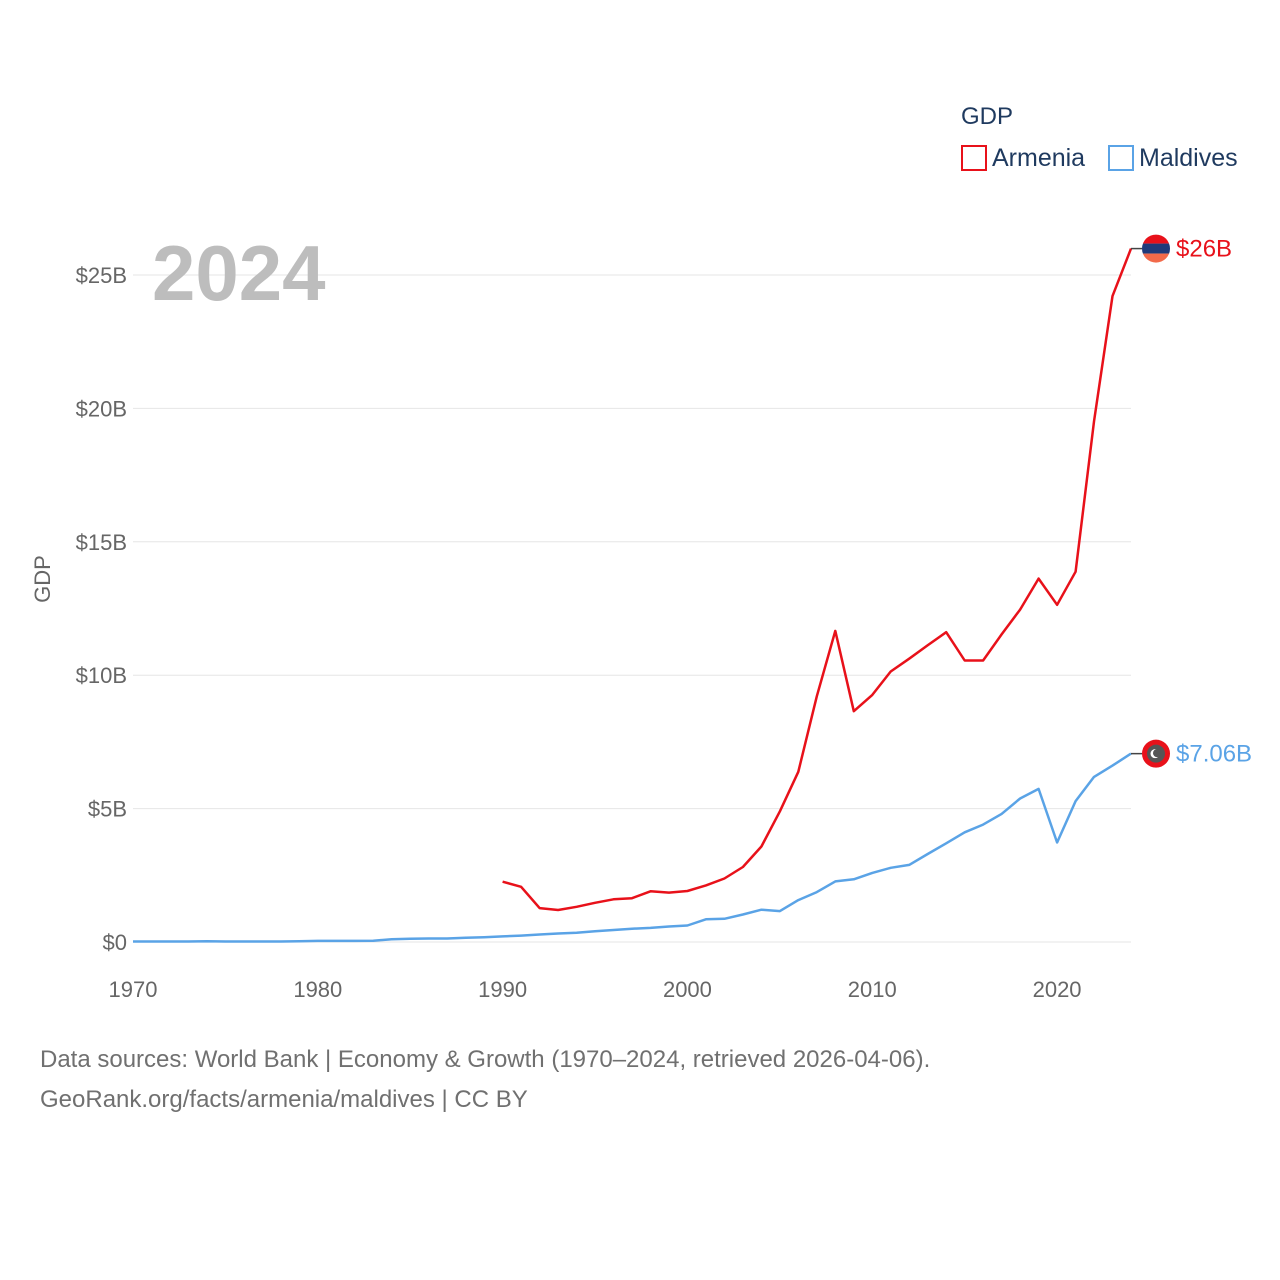  Describe the element at coordinates (872, 989) in the screenshot. I see `x-tick-label: 2010` at that location.